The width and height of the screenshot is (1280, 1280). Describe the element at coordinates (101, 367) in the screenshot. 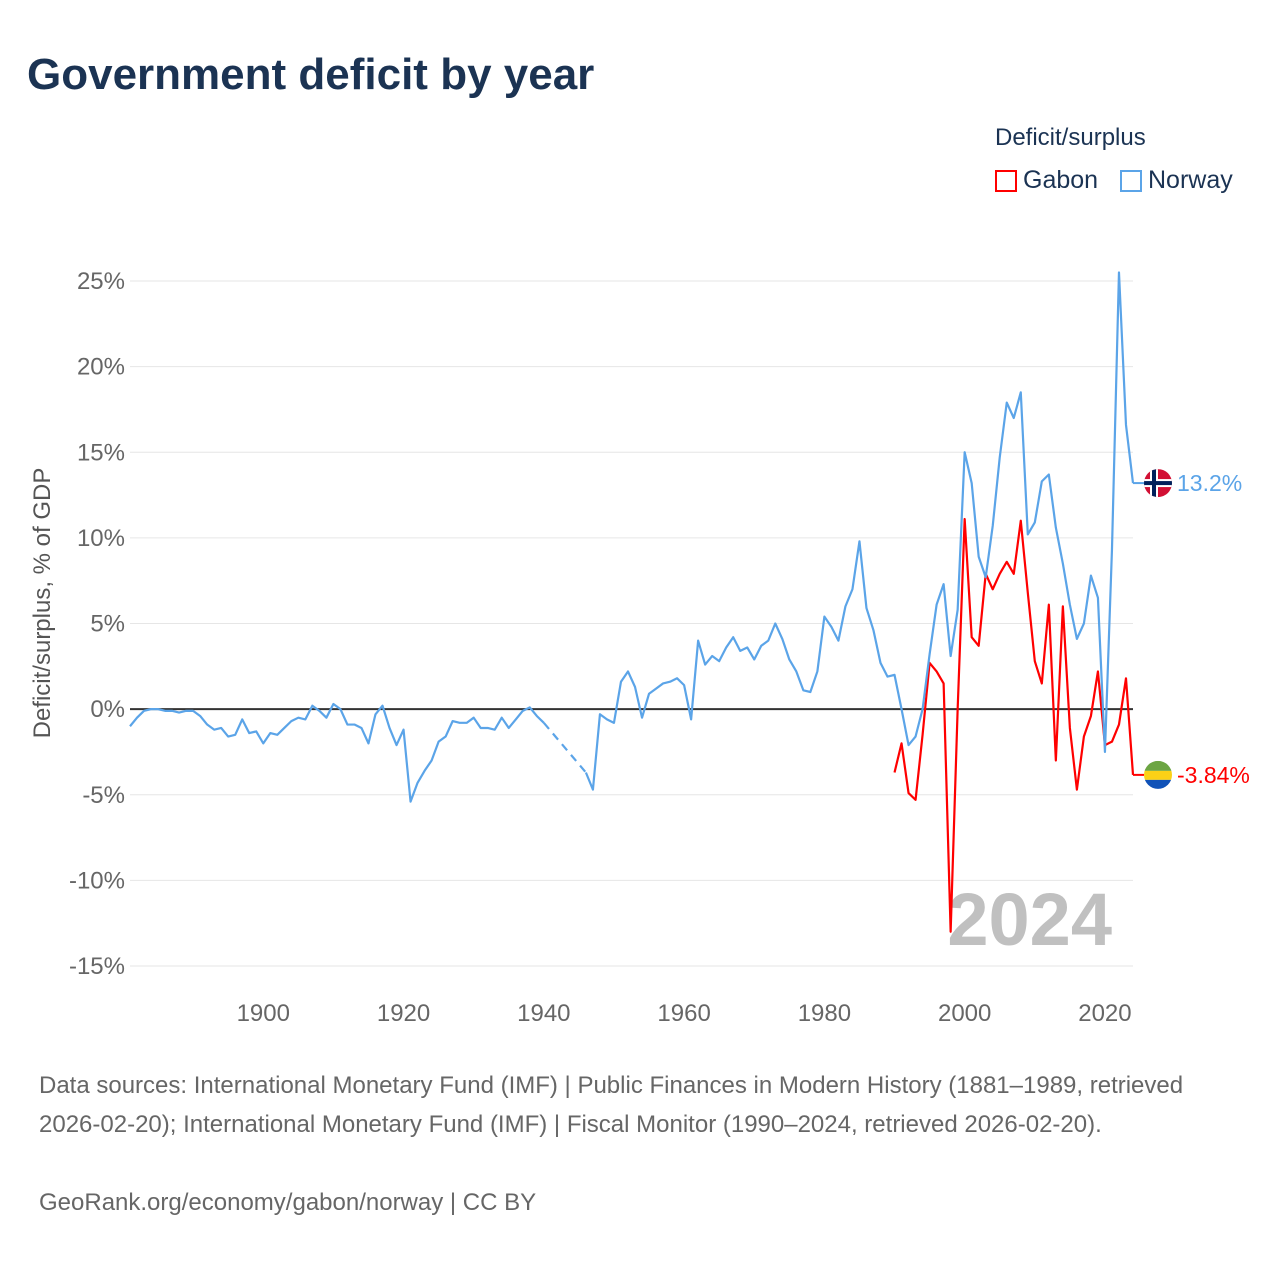

I see `y-tick-label: 20%` at that location.